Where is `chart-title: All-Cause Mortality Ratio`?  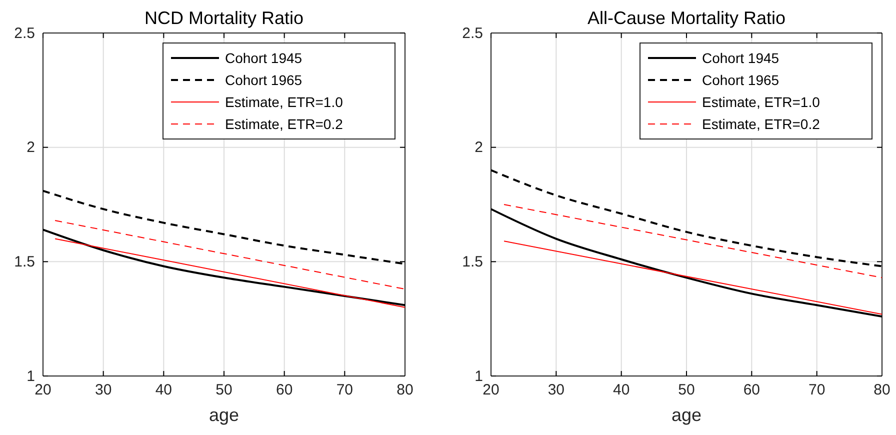
chart-title: All-Cause Mortality Ratio is located at coordinates (686, 18).